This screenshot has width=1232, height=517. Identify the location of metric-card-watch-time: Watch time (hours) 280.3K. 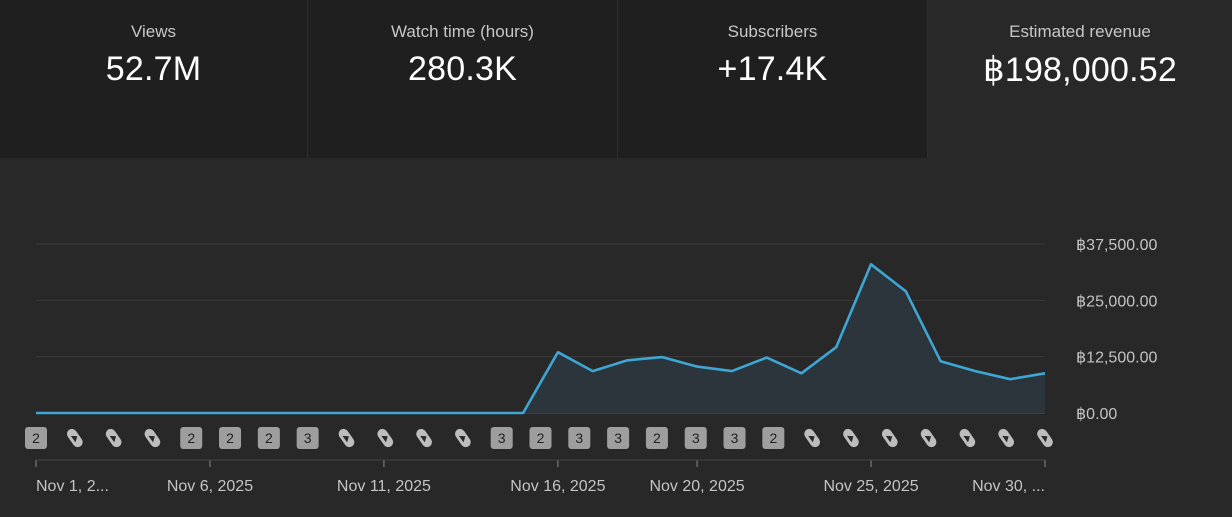
(463, 79).